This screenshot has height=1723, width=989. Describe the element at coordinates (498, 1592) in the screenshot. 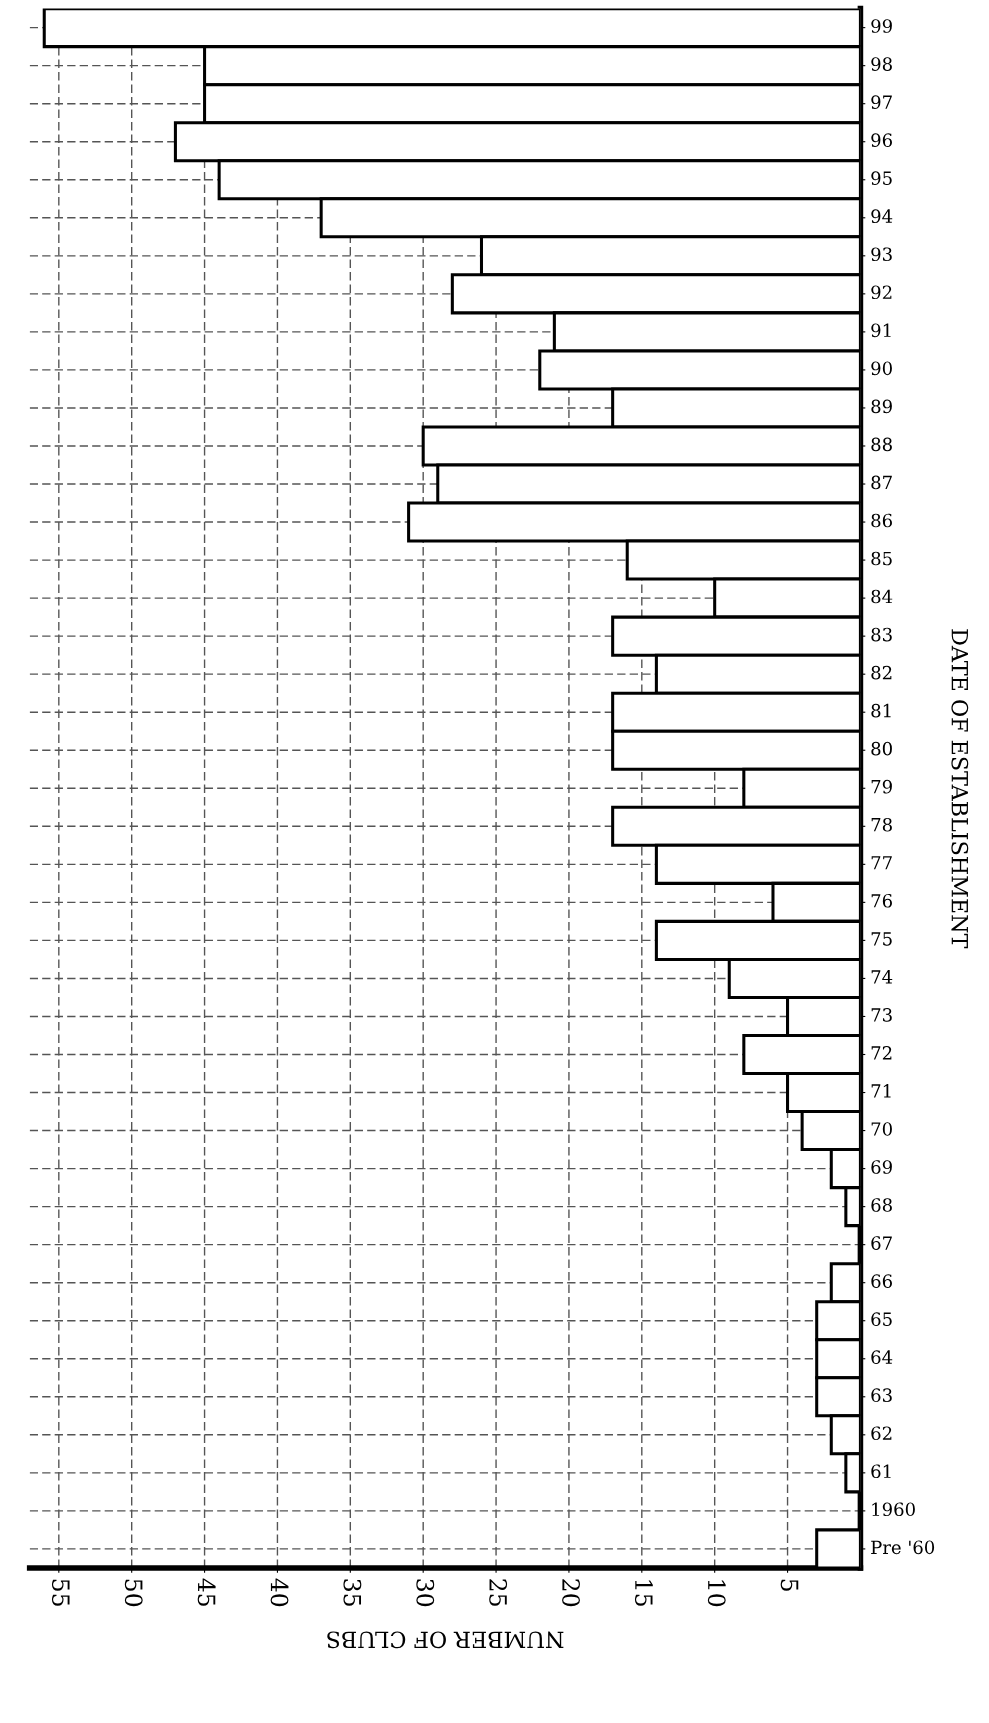

I see `x-tick-label: 25` at that location.